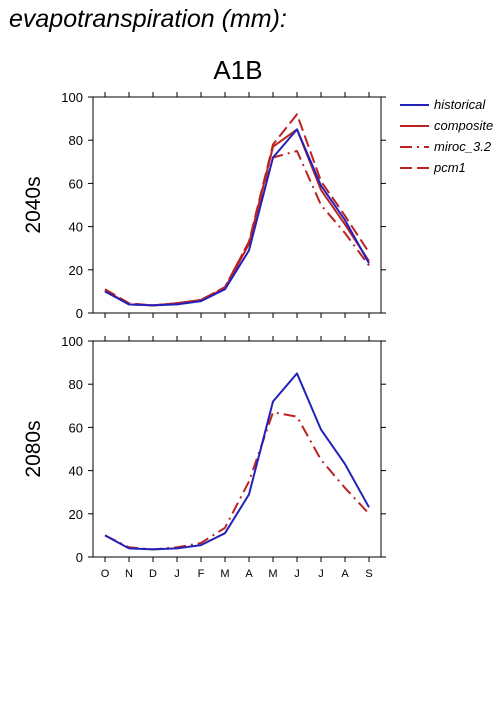 Image resolution: width=501 pixels, height=709 pixels. What do you see at coordinates (33, 204) in the screenshot?
I see `row-label: 2040s` at bounding box center [33, 204].